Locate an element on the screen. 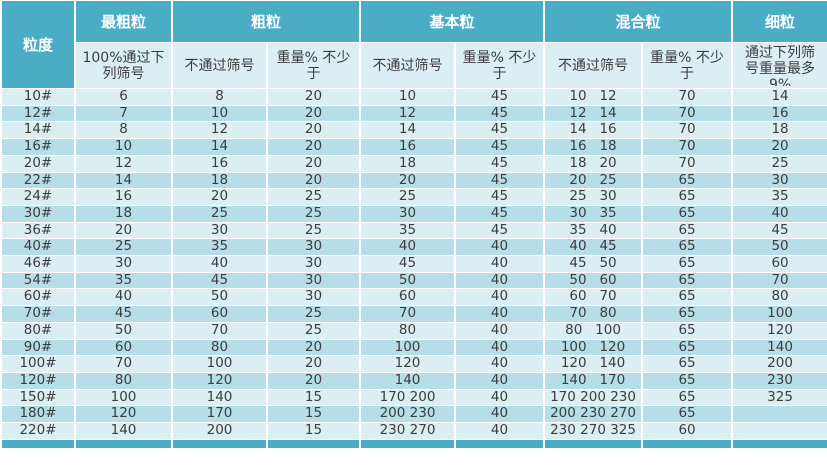  row-size-label: 220# is located at coordinates (38, 431).